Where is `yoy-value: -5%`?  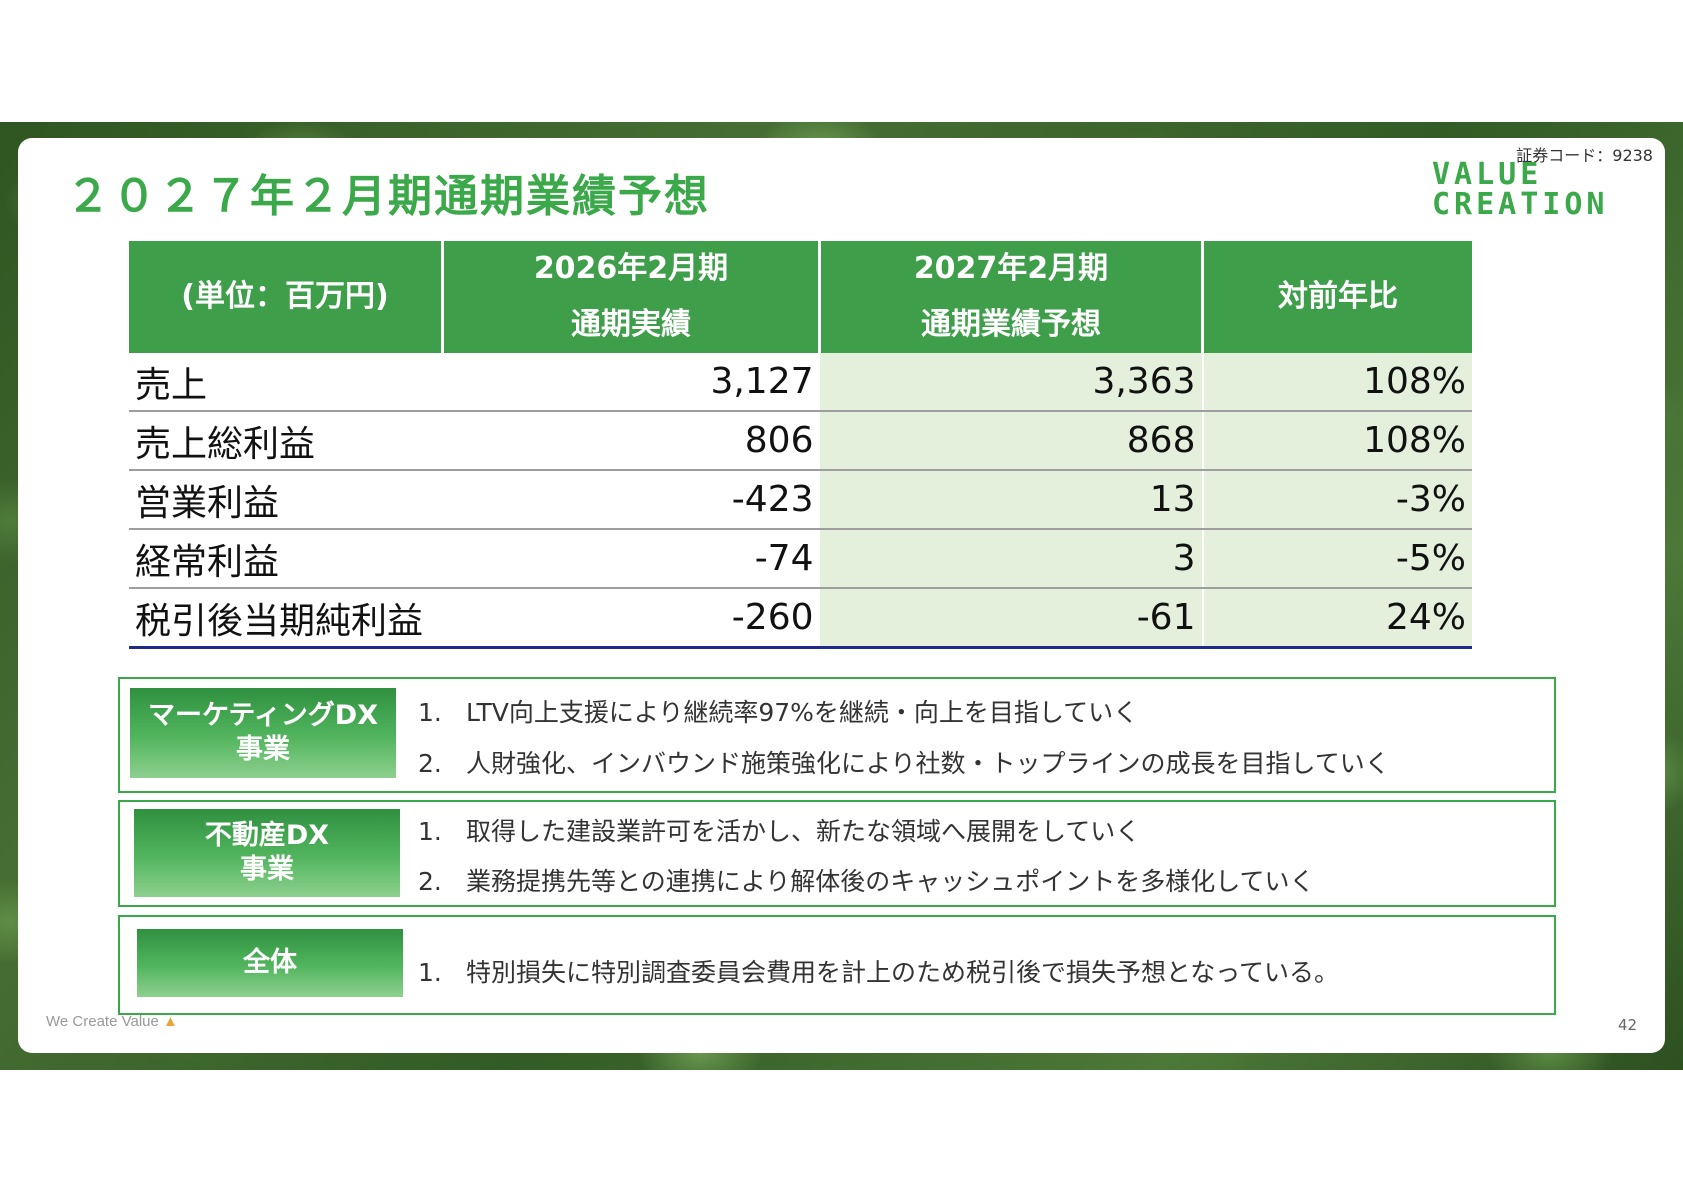
yoy-value: -5% is located at coordinates (1336, 559).